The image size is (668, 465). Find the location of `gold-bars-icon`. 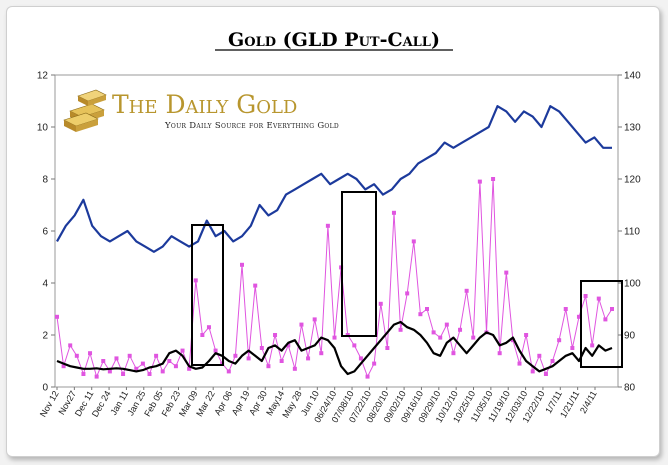

gold-bars-icon is located at coordinates (85, 110).